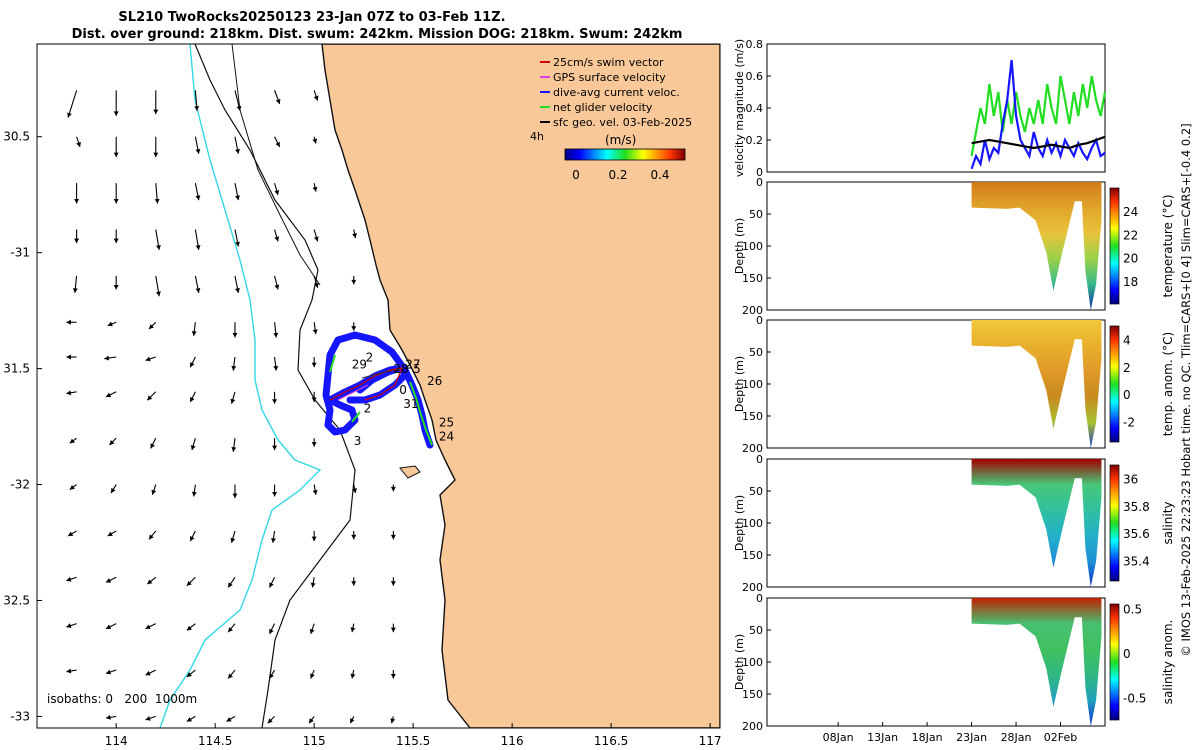 The image size is (1200, 750). I want to click on day-label: 28, so click(400, 369).